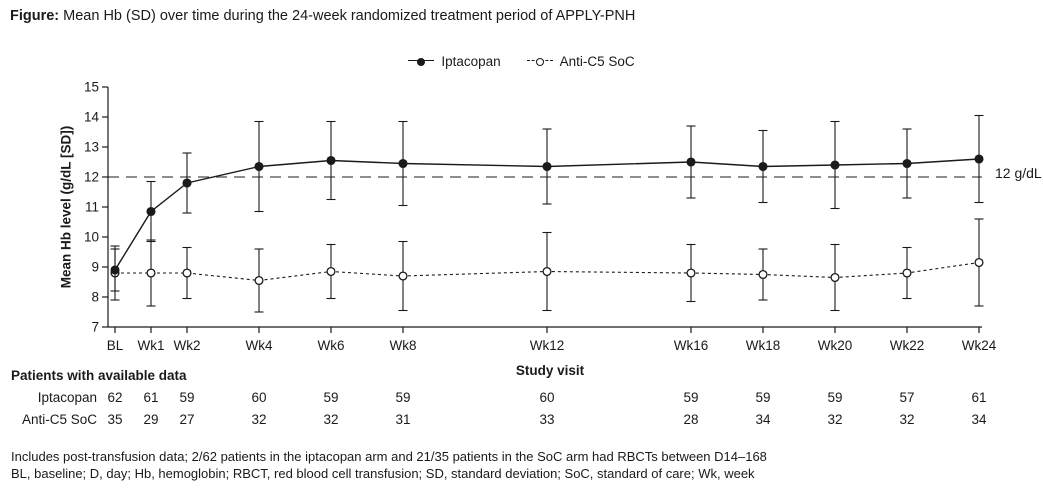 The width and height of the screenshot is (1043, 498). I want to click on open-circle-marker-icon, so click(539, 61).